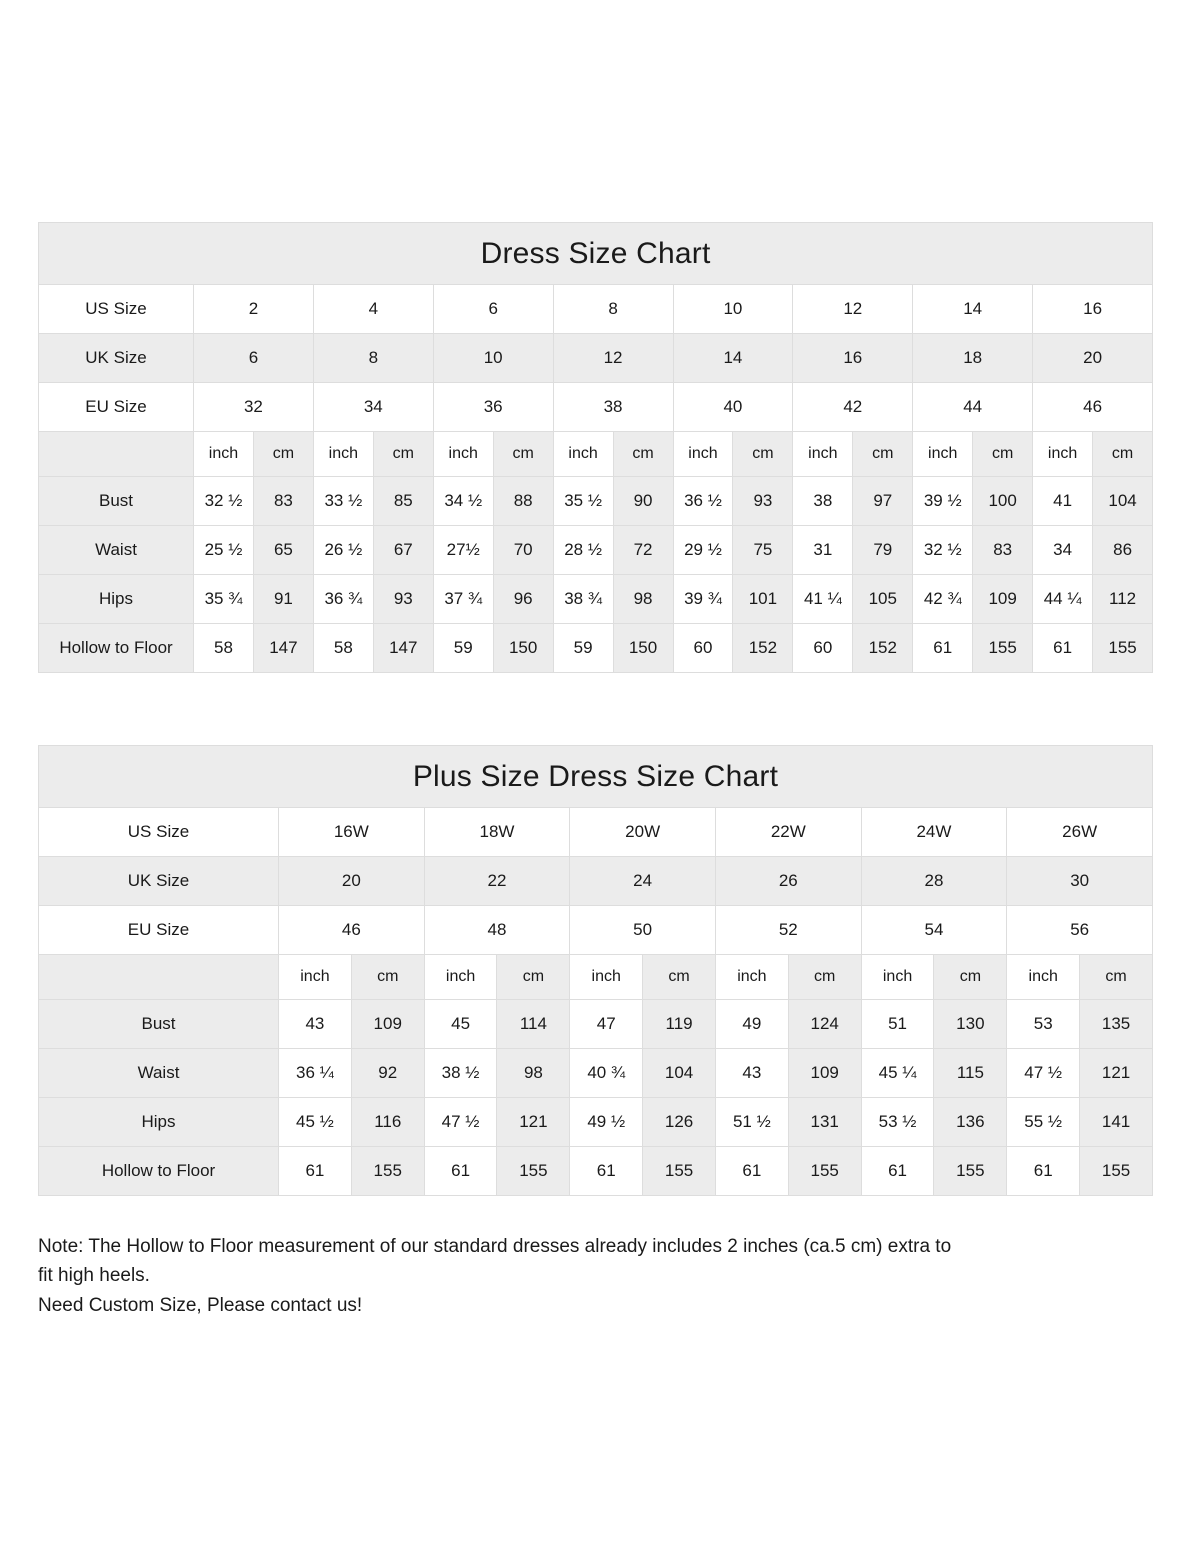 This screenshot has height=1566, width=1200. What do you see at coordinates (493, 407) in the screenshot?
I see `size-cell: 36` at bounding box center [493, 407].